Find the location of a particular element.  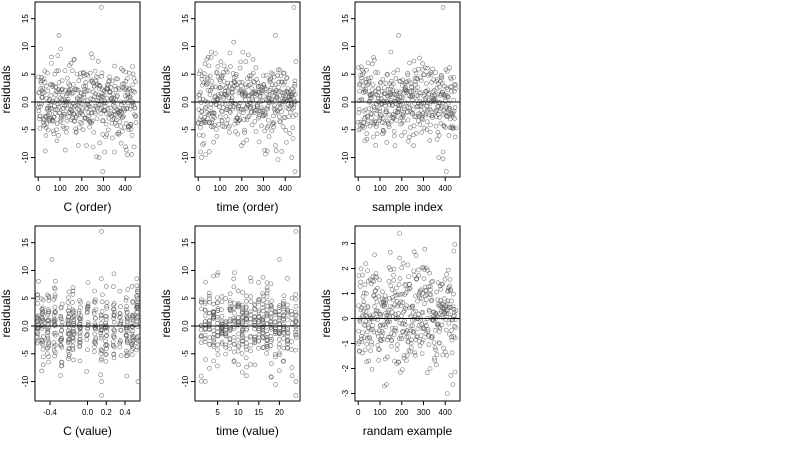

x-tick-label: 0 is located at coordinates (38, 188).